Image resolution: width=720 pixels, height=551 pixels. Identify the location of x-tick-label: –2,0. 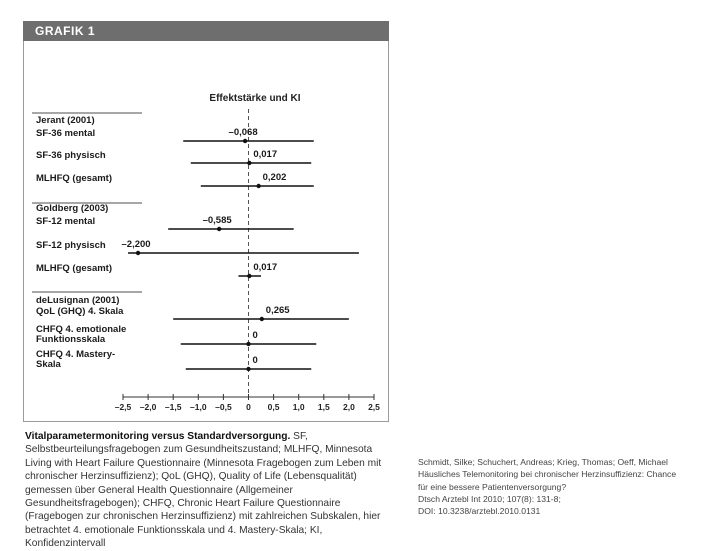
(148, 407).